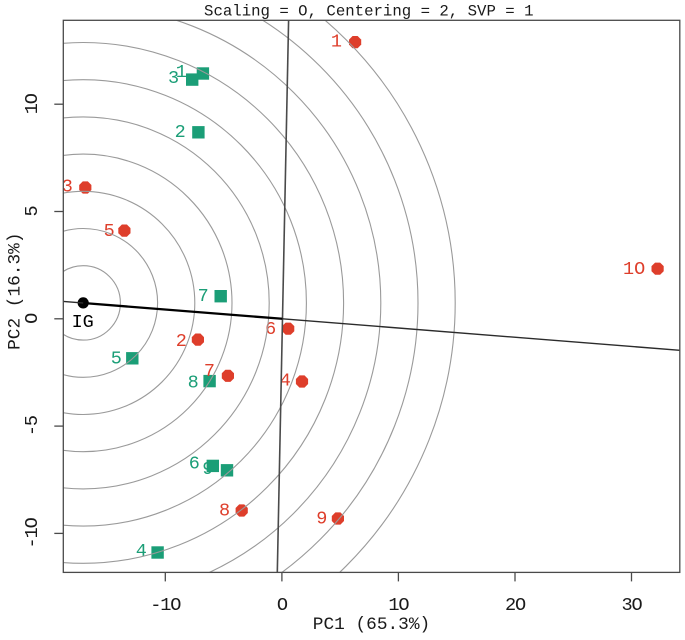  I want to click on svg-text: 2O, so click(515, 605).